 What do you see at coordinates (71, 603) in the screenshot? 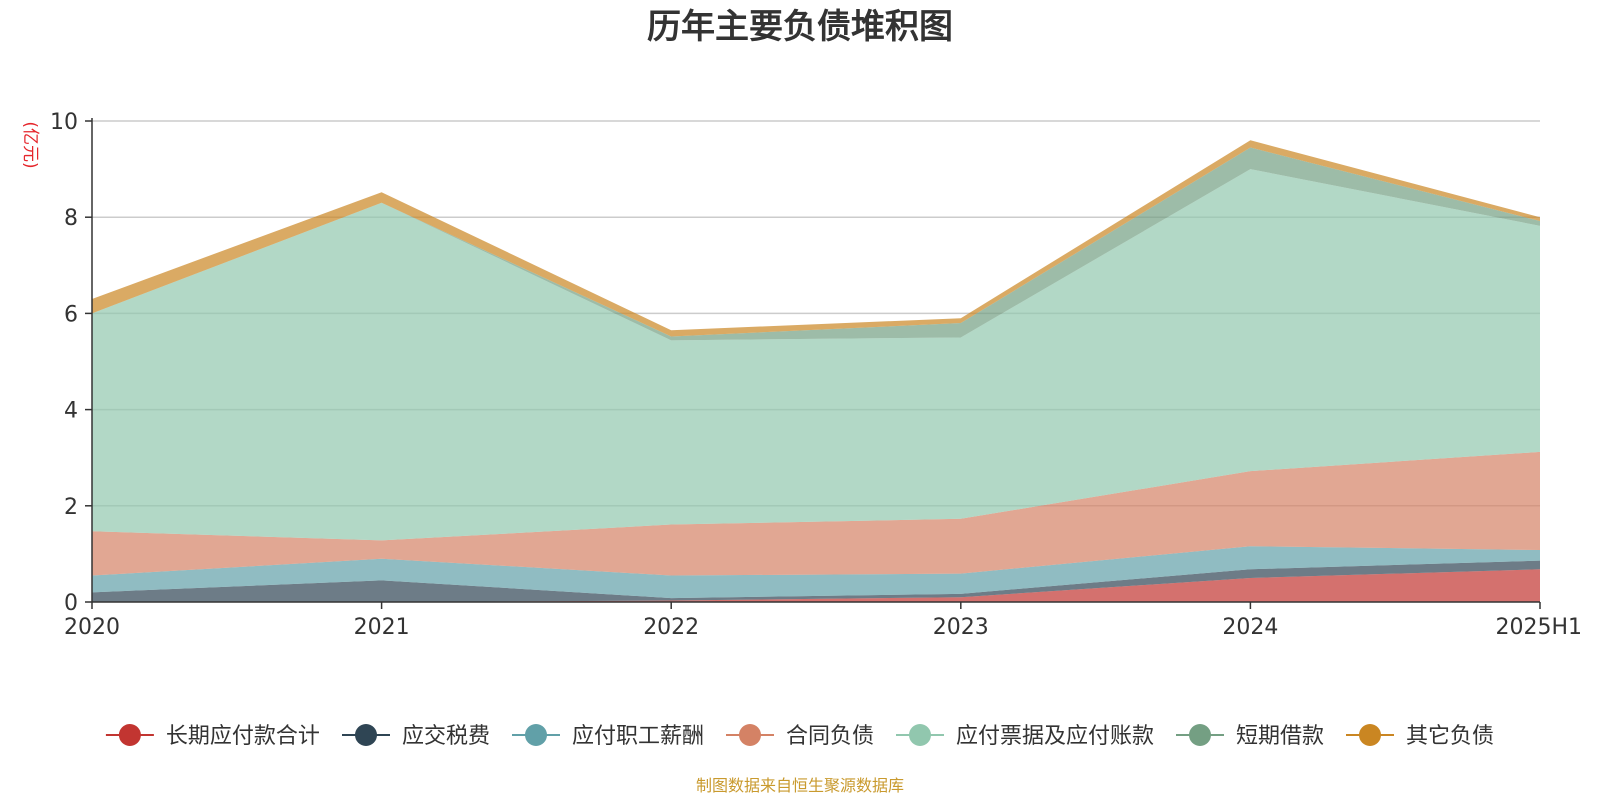
I see `y-tick-label: 0` at bounding box center [71, 603].